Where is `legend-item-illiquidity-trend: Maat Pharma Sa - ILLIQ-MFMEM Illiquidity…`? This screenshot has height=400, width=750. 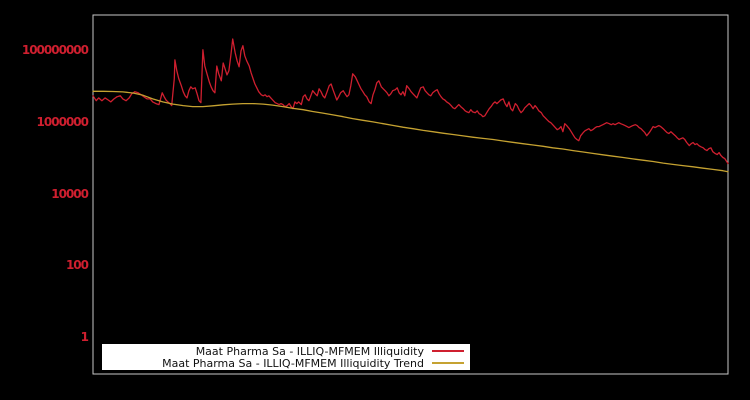
legend-item-illiquidity-trend: Maat Pharma Sa - ILLIQ-MFMEM Illiquidity… is located at coordinates (286, 363).